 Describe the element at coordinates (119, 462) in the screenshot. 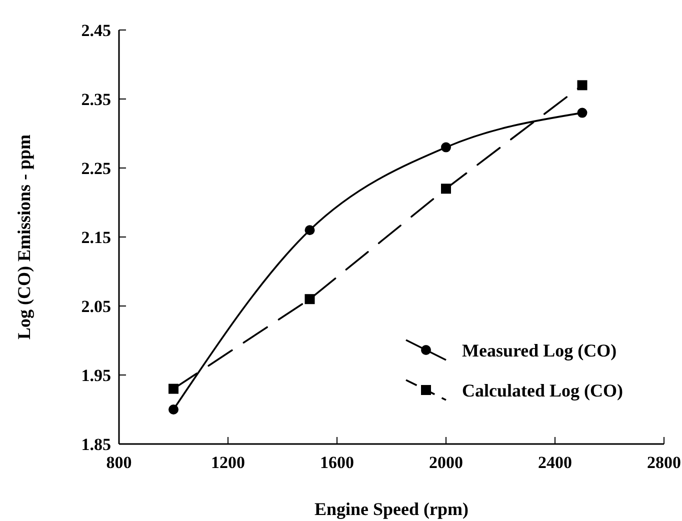

I see `x-tick-label: 800` at that location.